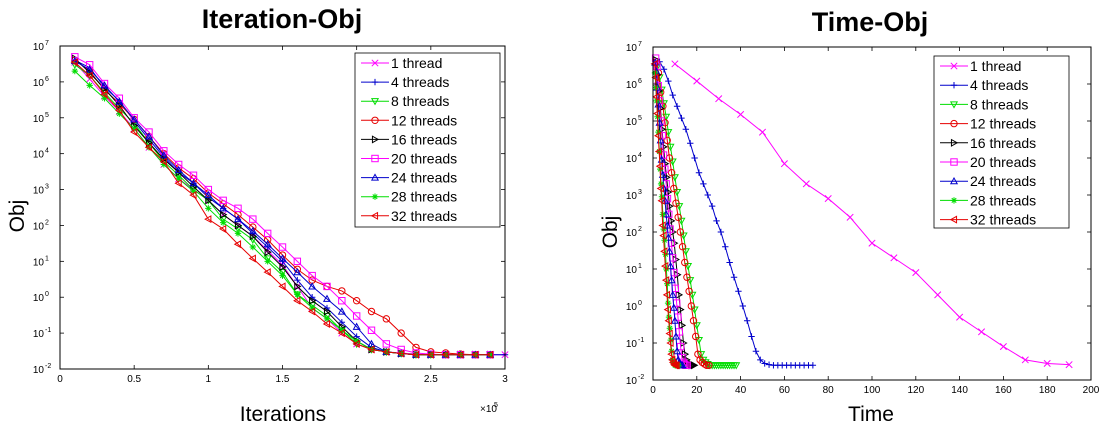 The height and width of the screenshot is (429, 1099). What do you see at coordinates (640, 118) in the screenshot?
I see `y-tick-exponent: 5` at bounding box center [640, 118].